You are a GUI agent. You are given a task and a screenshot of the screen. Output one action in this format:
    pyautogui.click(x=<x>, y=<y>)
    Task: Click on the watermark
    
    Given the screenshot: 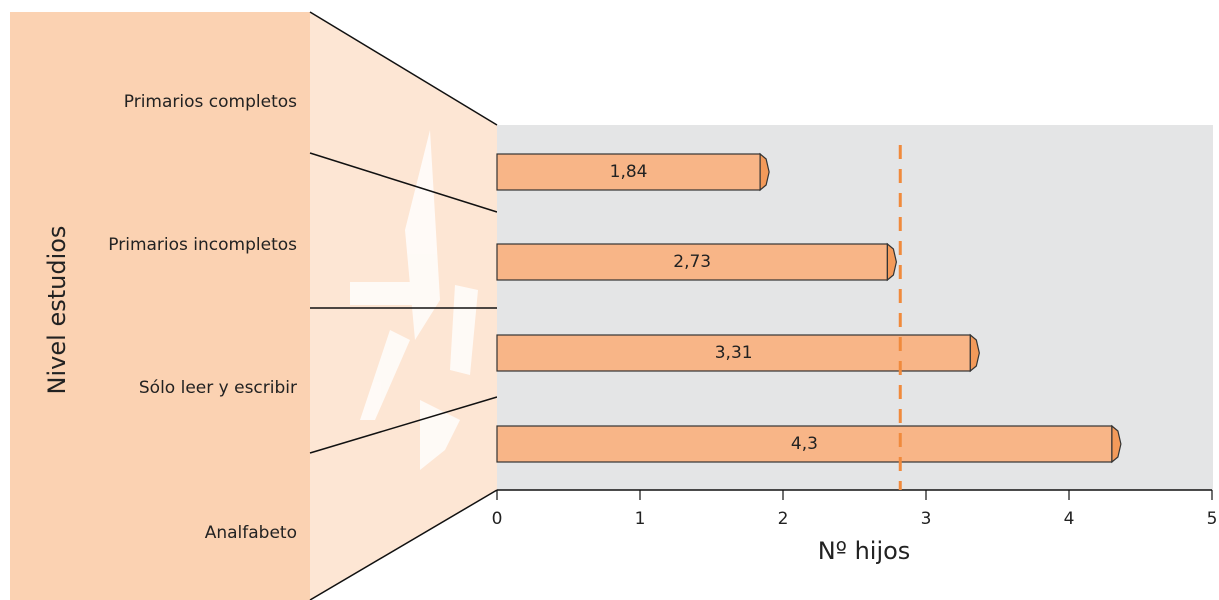 What is the action you would take?
    pyautogui.click(x=414, y=300)
    